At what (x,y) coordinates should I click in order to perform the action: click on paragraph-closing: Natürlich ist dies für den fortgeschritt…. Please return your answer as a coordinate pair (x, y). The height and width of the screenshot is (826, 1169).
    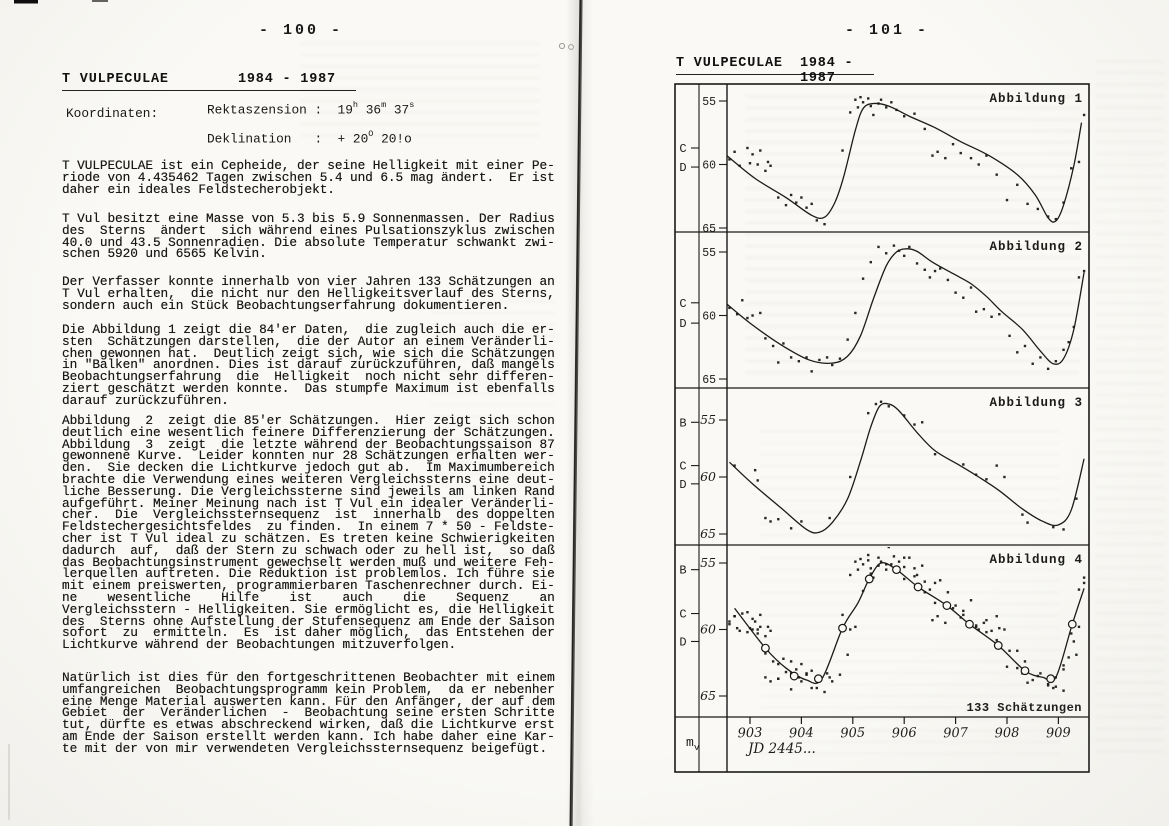
    Looking at the image, I should click on (308, 713).